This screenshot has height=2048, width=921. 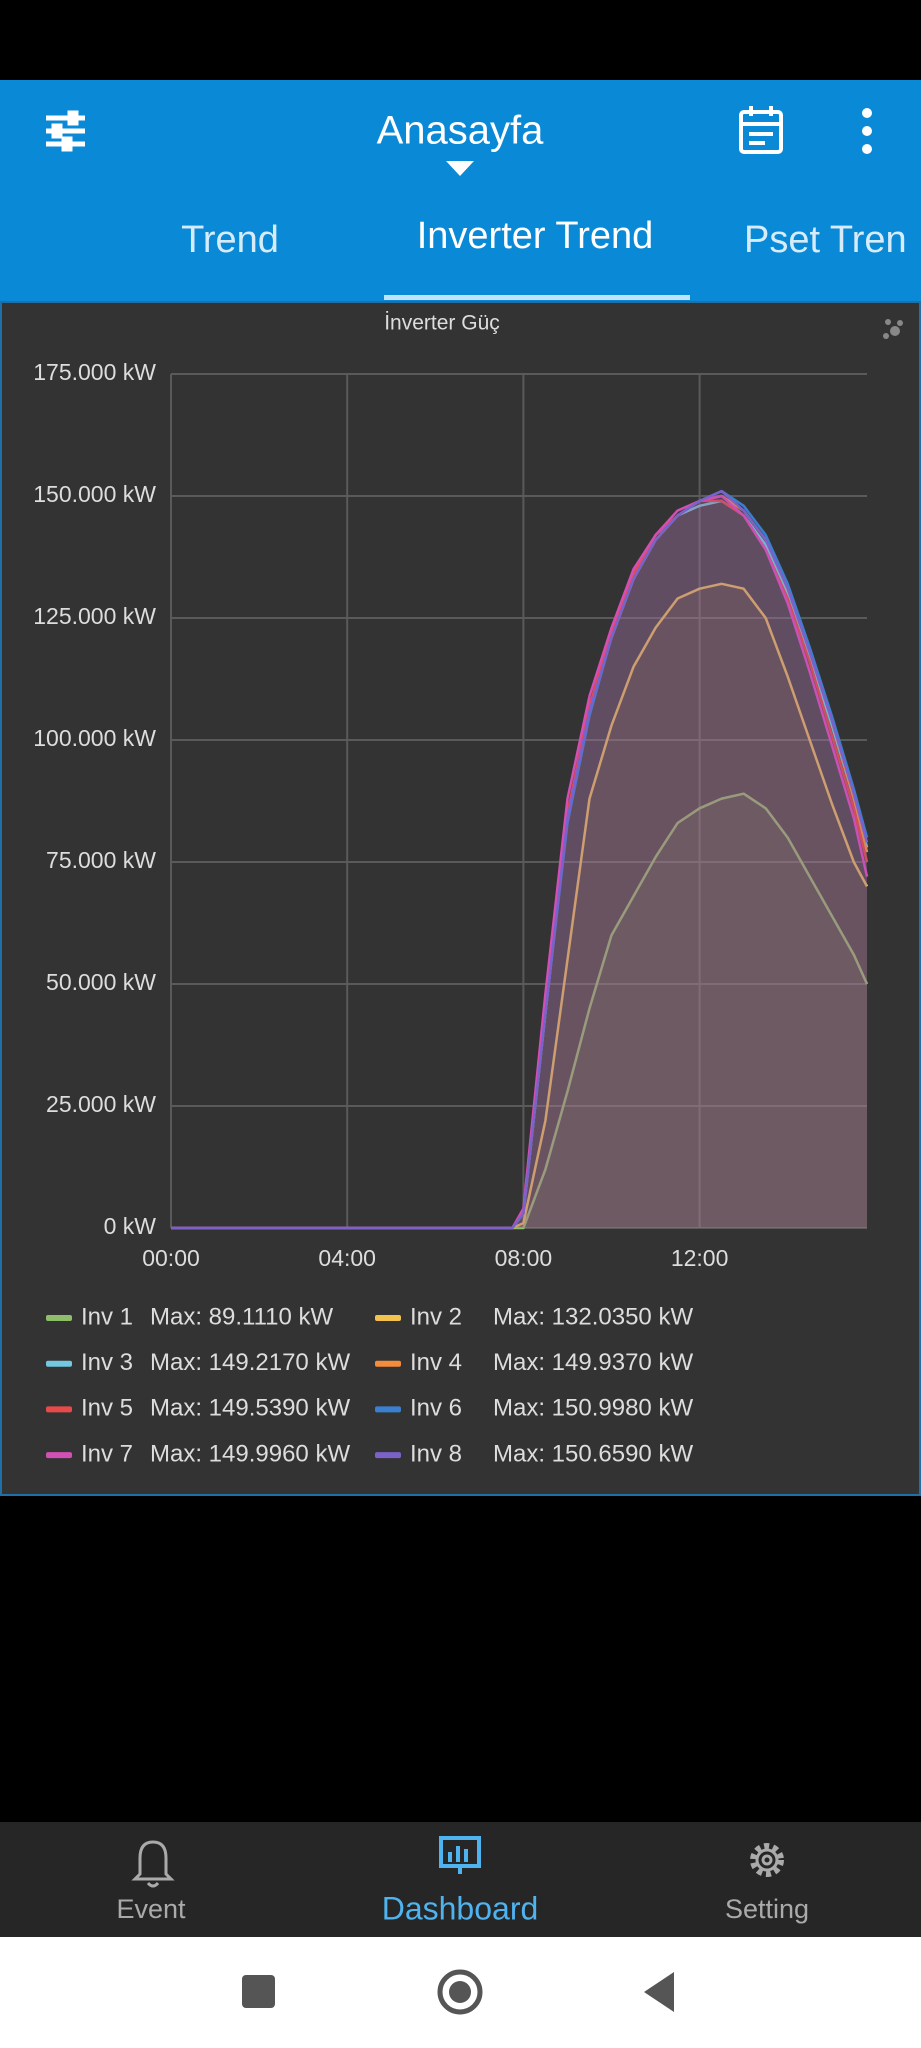 What do you see at coordinates (460, 168) in the screenshot?
I see `dropdown-arrow` at bounding box center [460, 168].